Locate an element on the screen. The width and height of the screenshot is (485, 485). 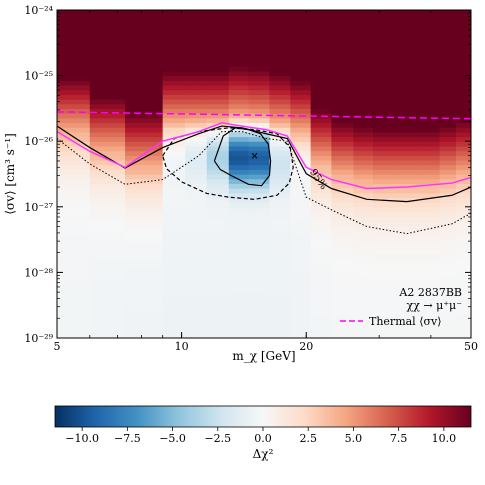
best-fit-marker is located at coordinates (254, 155).